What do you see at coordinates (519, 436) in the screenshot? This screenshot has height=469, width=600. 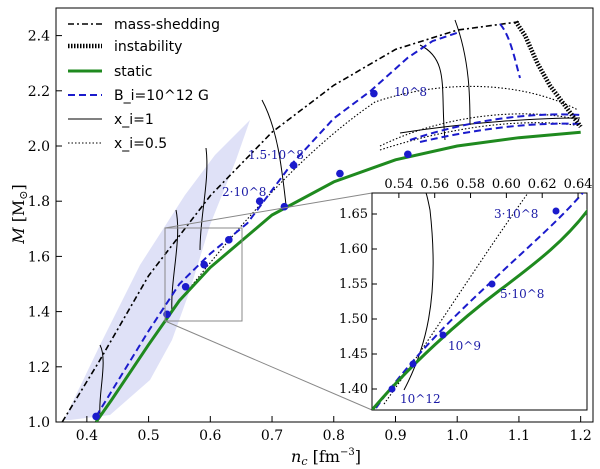 I see `x-tick-label: 1.1` at bounding box center [519, 436].